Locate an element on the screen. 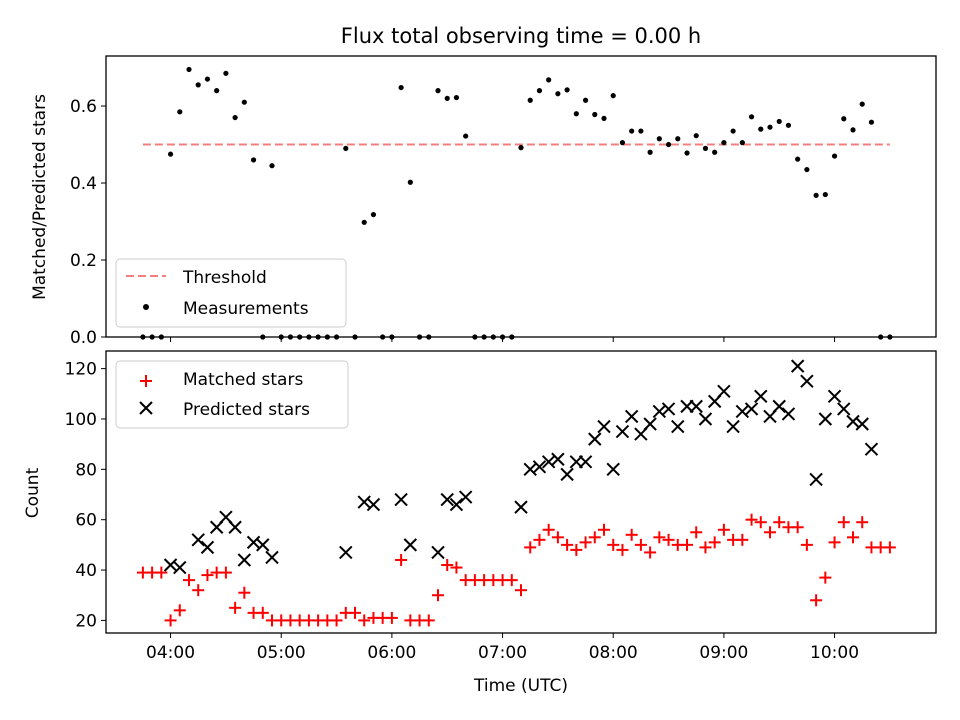 The image size is (960, 720). predicted-legend-label: Predicted stars is located at coordinates (246, 410).